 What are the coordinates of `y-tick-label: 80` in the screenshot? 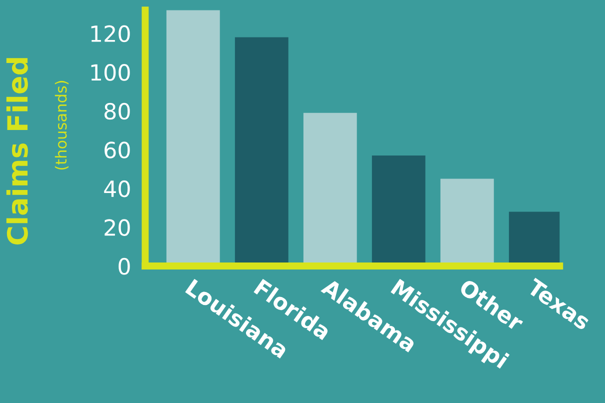 It's located at (117, 111).